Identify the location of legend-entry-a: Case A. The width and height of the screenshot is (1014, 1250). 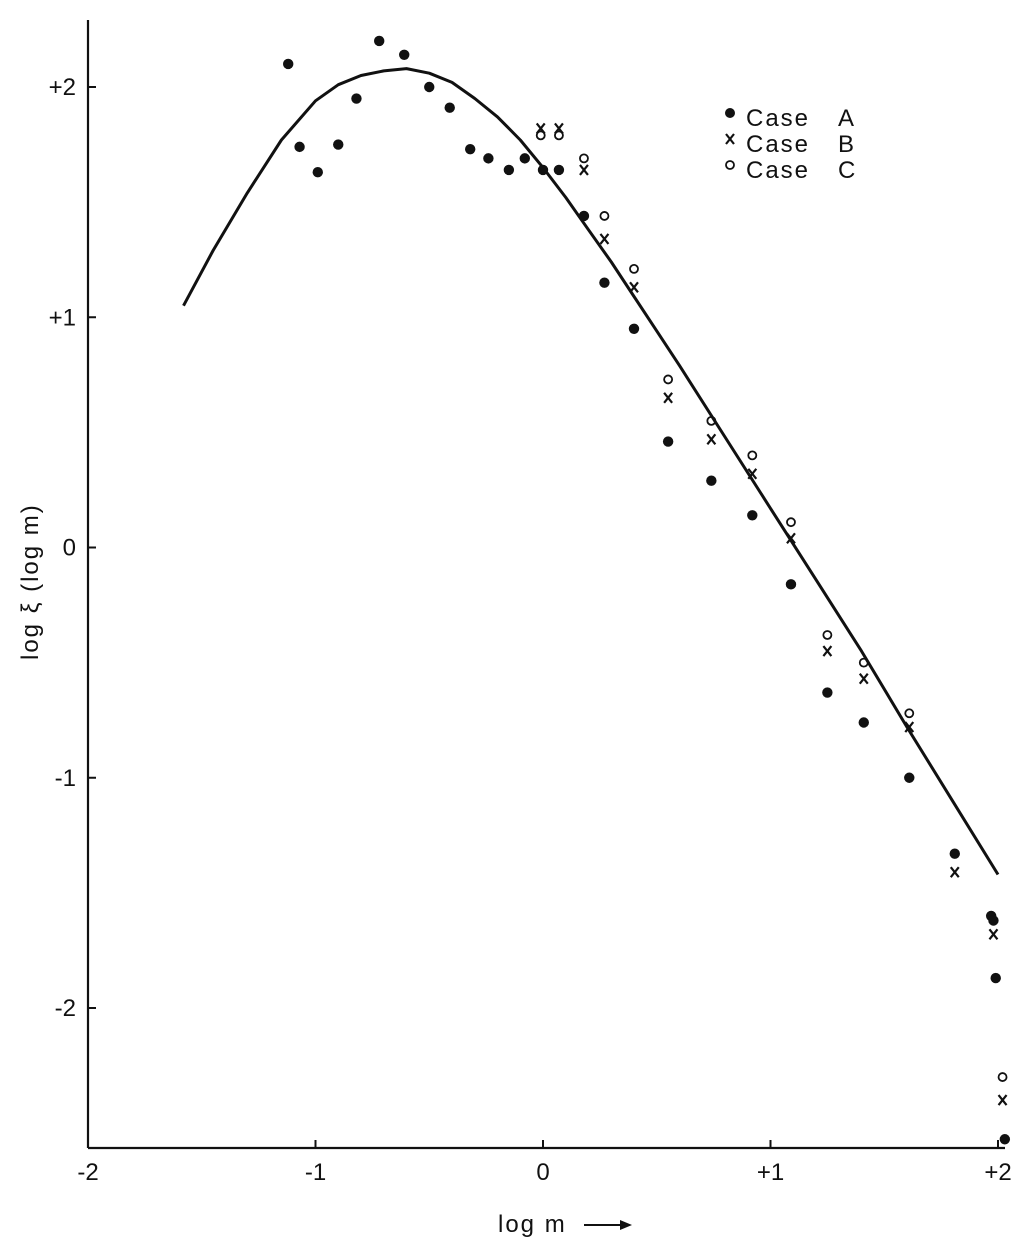
(790, 118).